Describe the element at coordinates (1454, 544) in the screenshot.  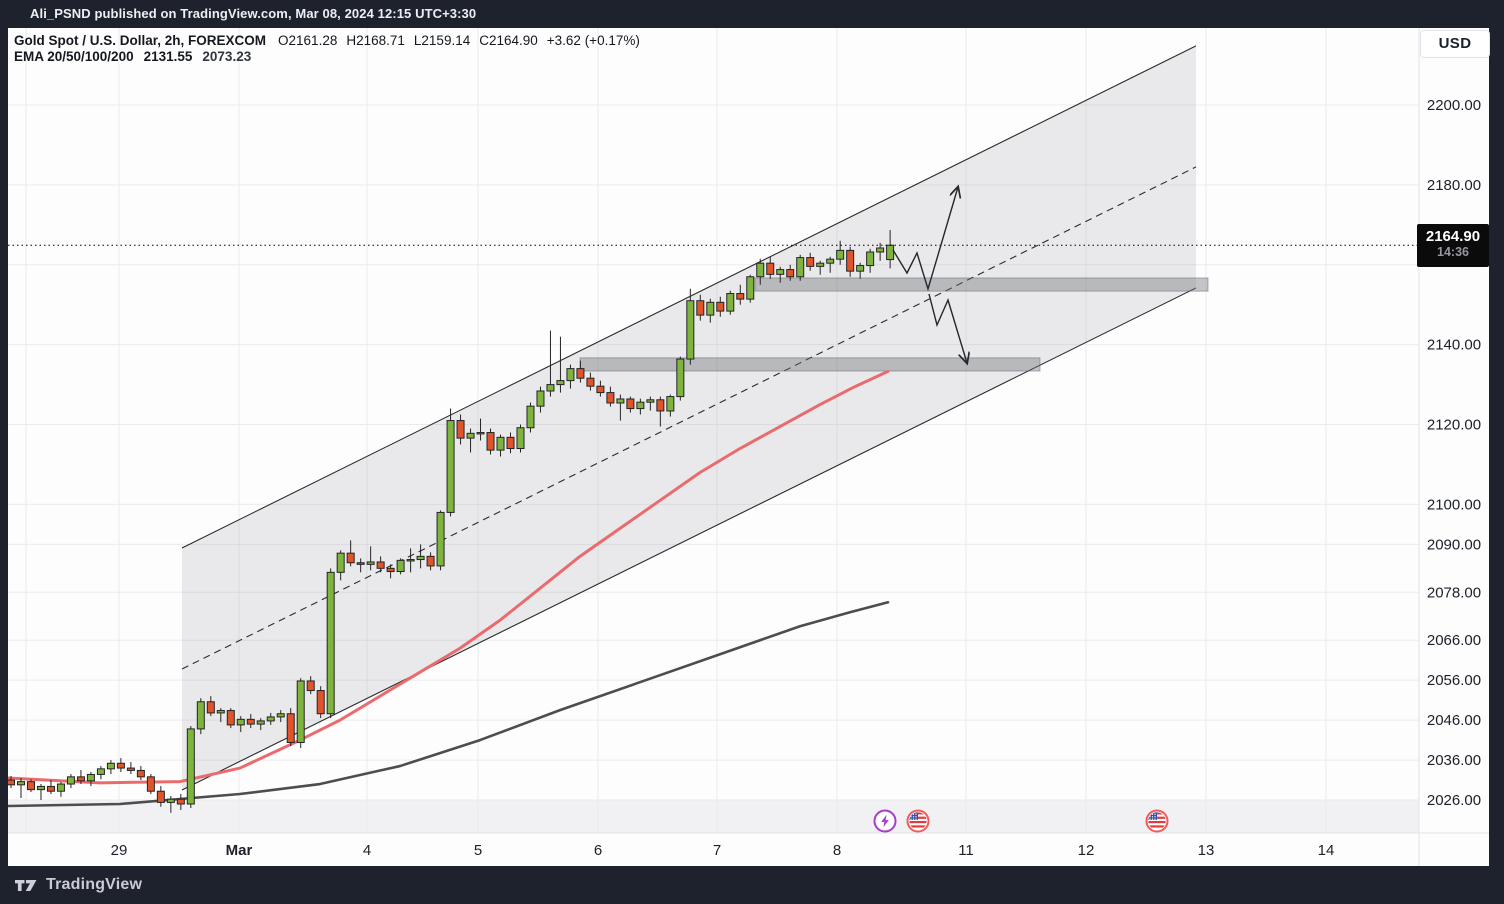
I see `price-tick-label: 2090.00` at that location.